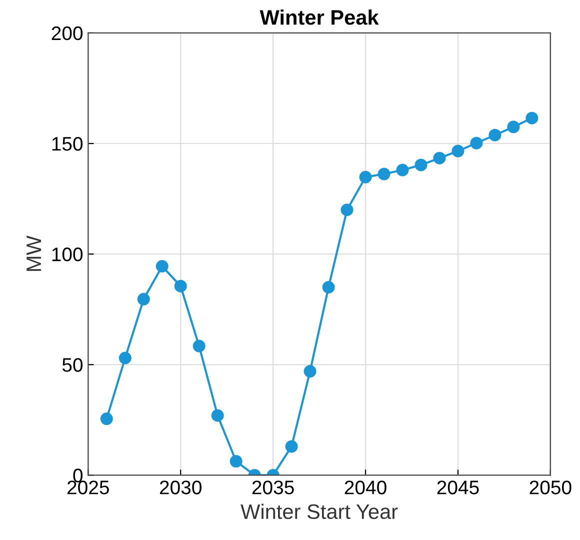 The image size is (580, 540). I want to click on y-tick-label: 50, so click(72, 365).